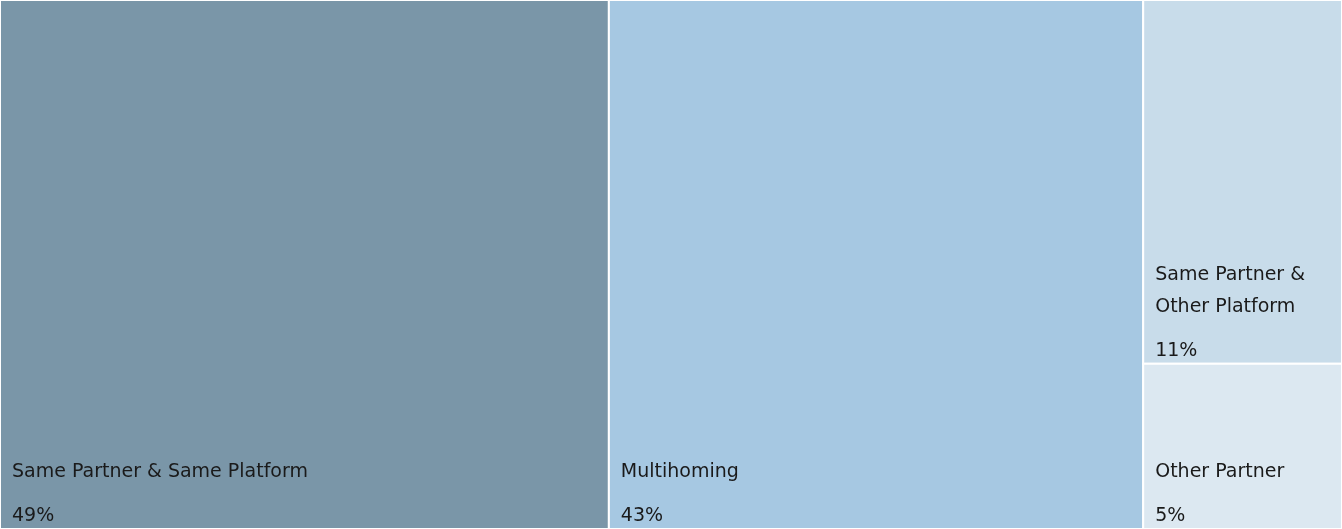 Image resolution: width=1342 pixels, height=529 pixels. What do you see at coordinates (33, 514) in the screenshot?
I see `data-label: 49%` at bounding box center [33, 514].